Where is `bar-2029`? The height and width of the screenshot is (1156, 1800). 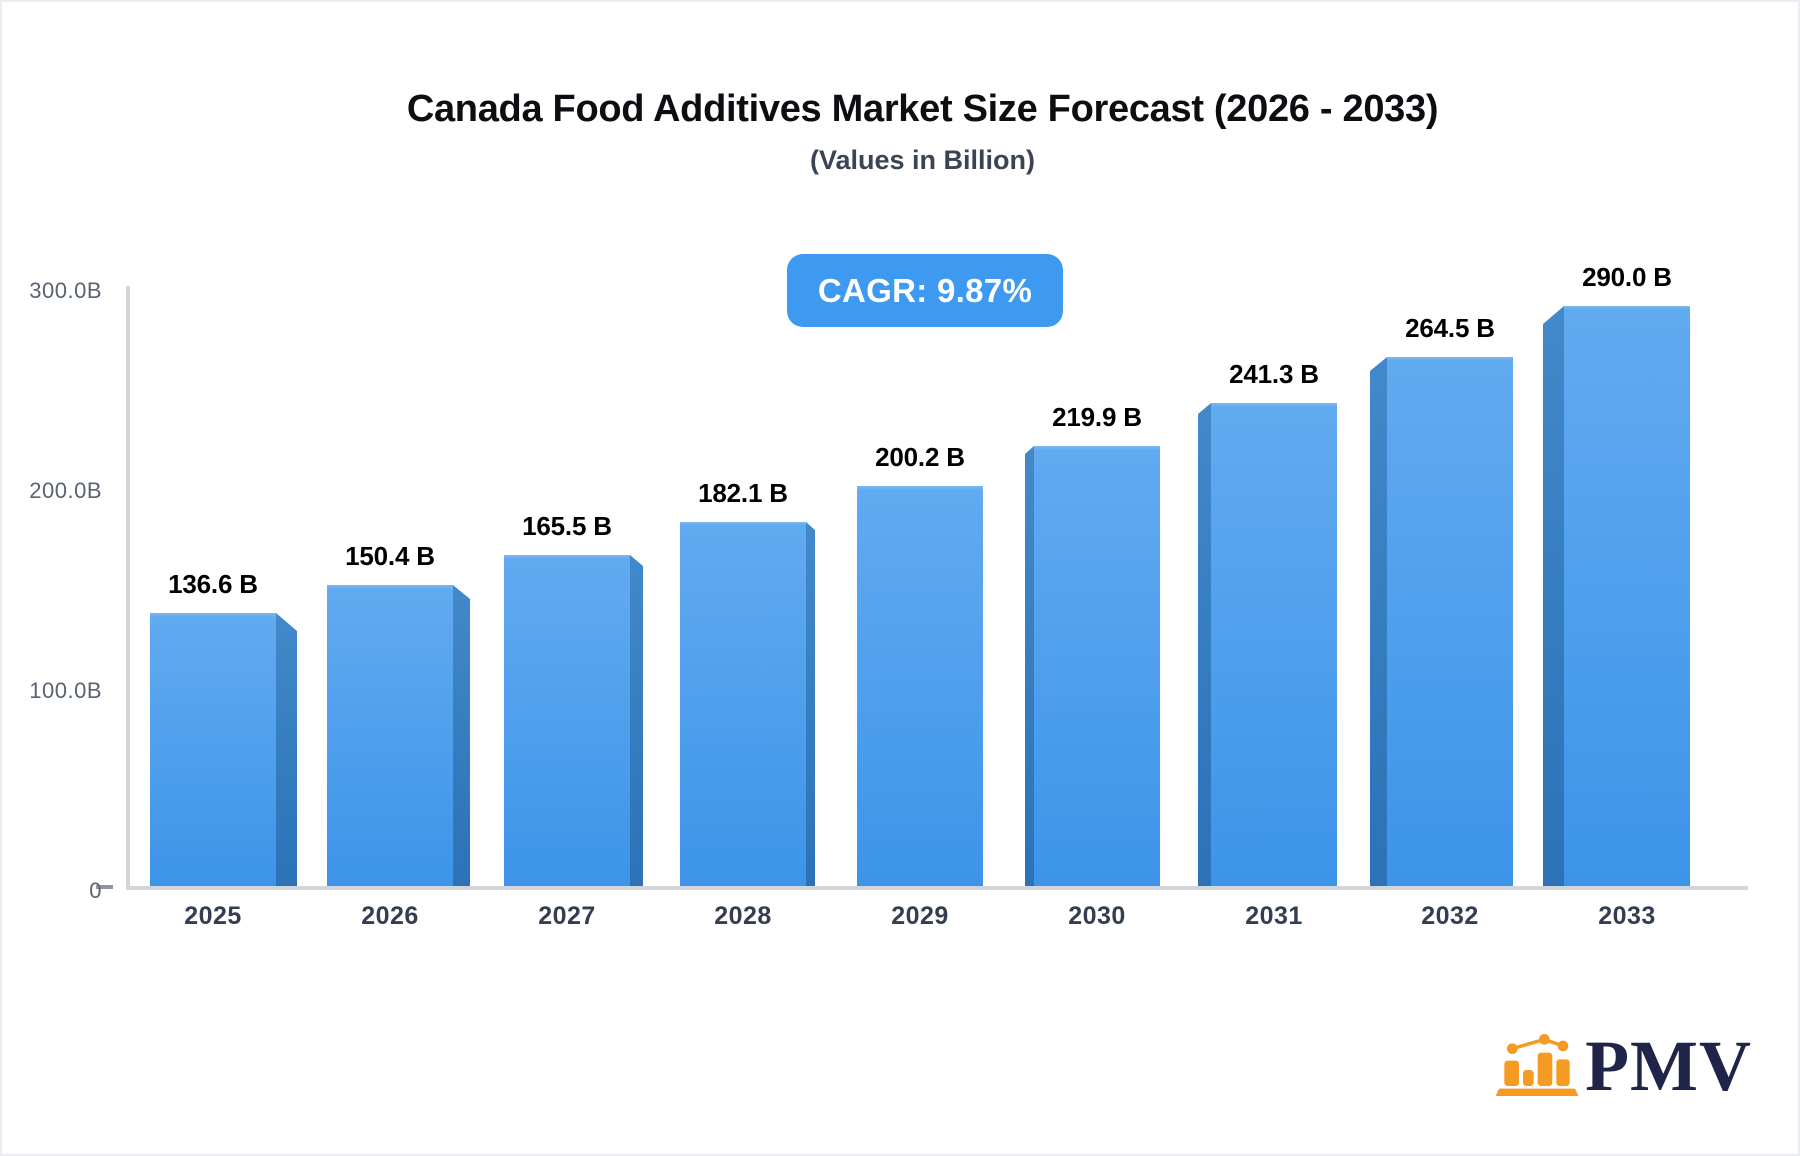
bar-2029 is located at coordinates (920, 686).